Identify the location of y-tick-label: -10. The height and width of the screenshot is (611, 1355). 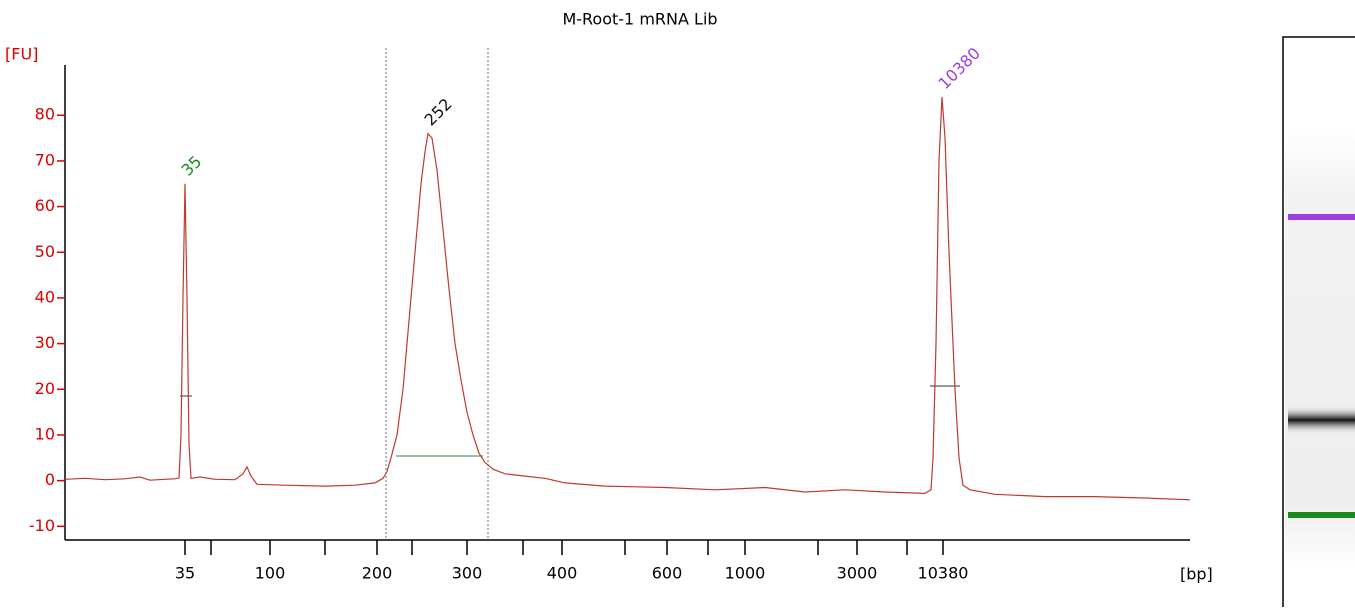
(42, 525).